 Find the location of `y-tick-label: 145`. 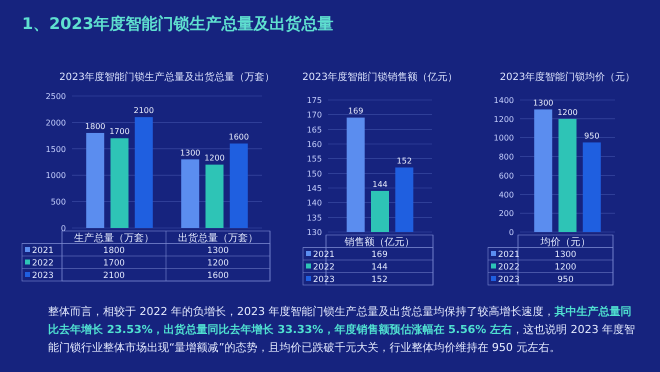

y-tick-label: 145 is located at coordinates (314, 188).